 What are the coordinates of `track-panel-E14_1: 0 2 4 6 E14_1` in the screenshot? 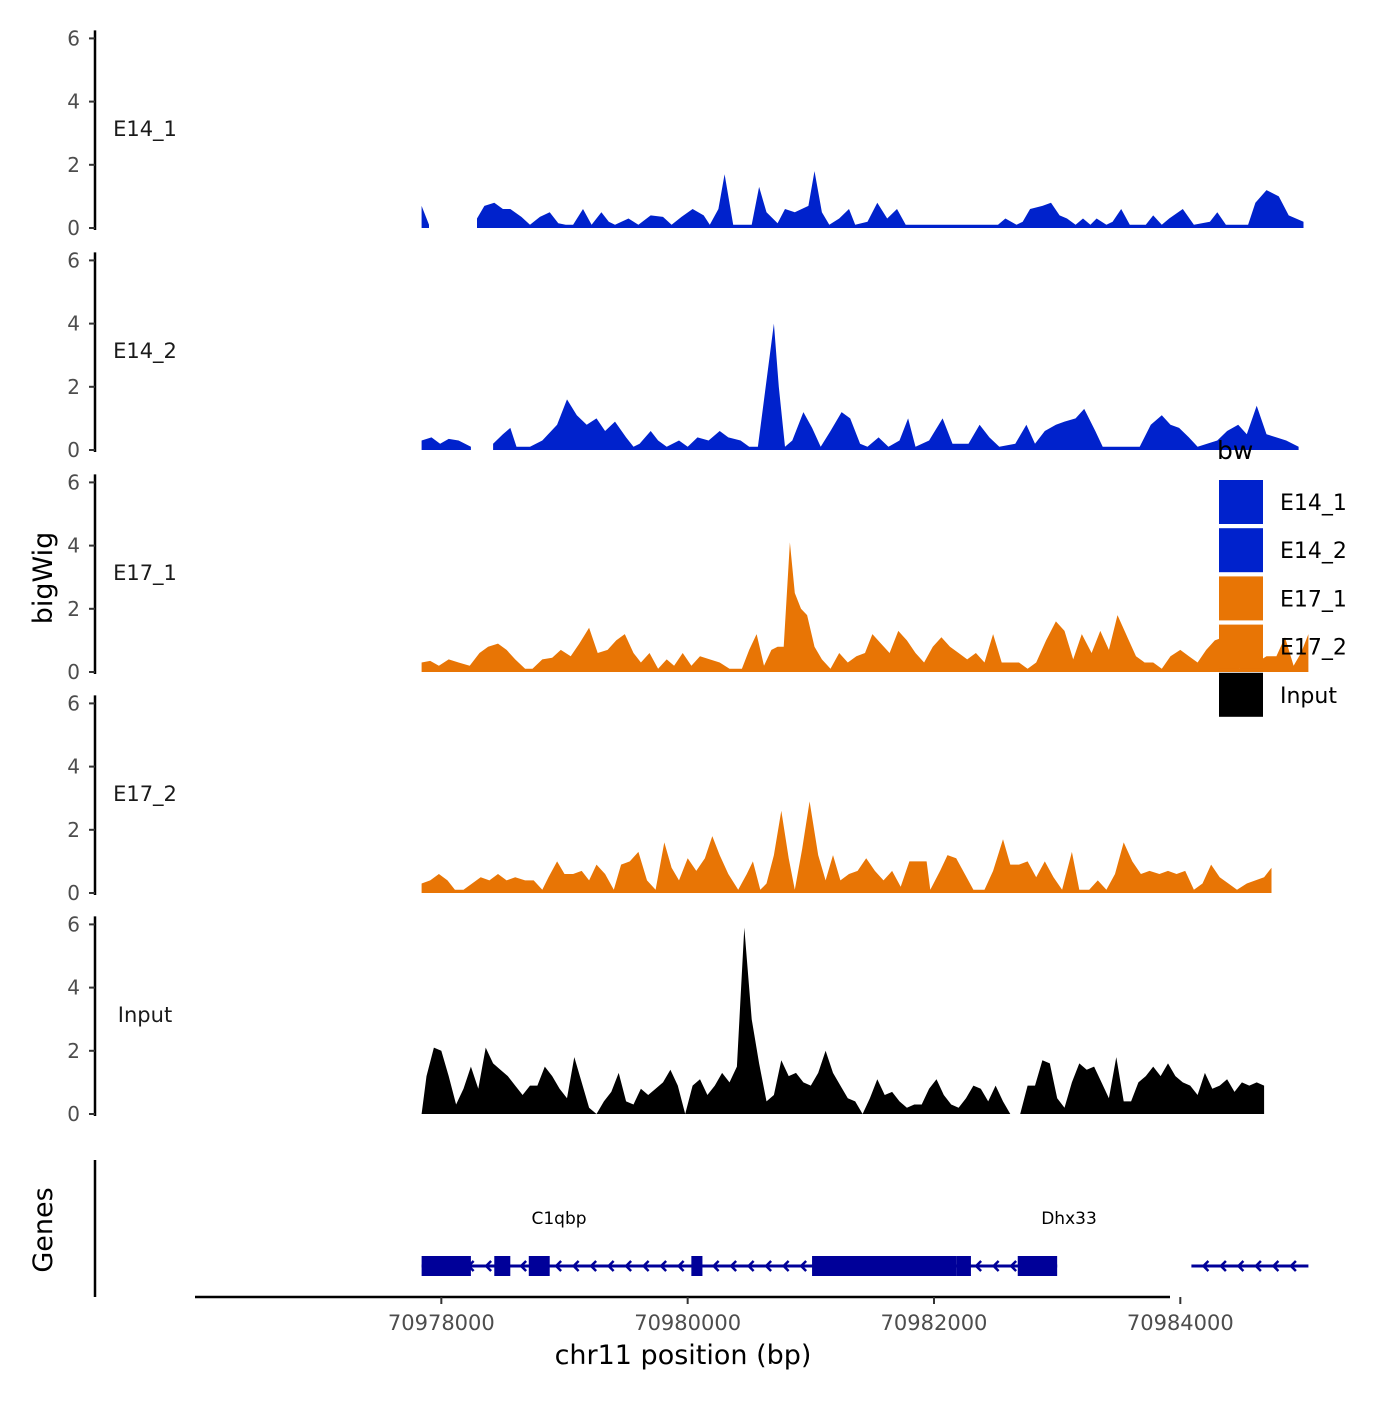 It's located at (685, 133).